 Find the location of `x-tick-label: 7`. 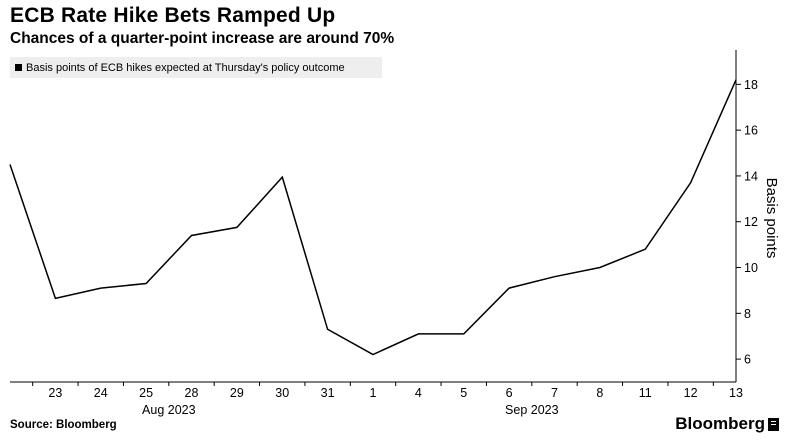

x-tick-label: 7 is located at coordinates (554, 393).